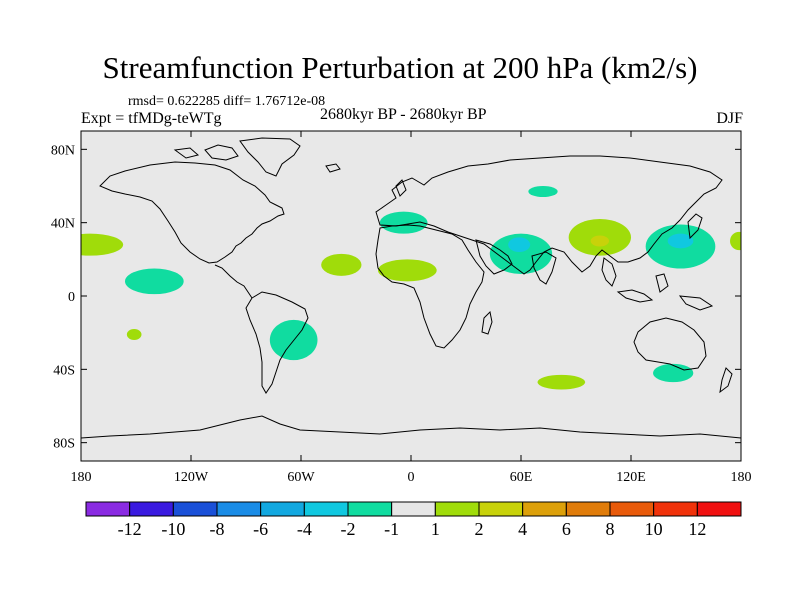 The height and width of the screenshot is (600, 800). I want to click on colorbar-label: 2, so click(479, 529).